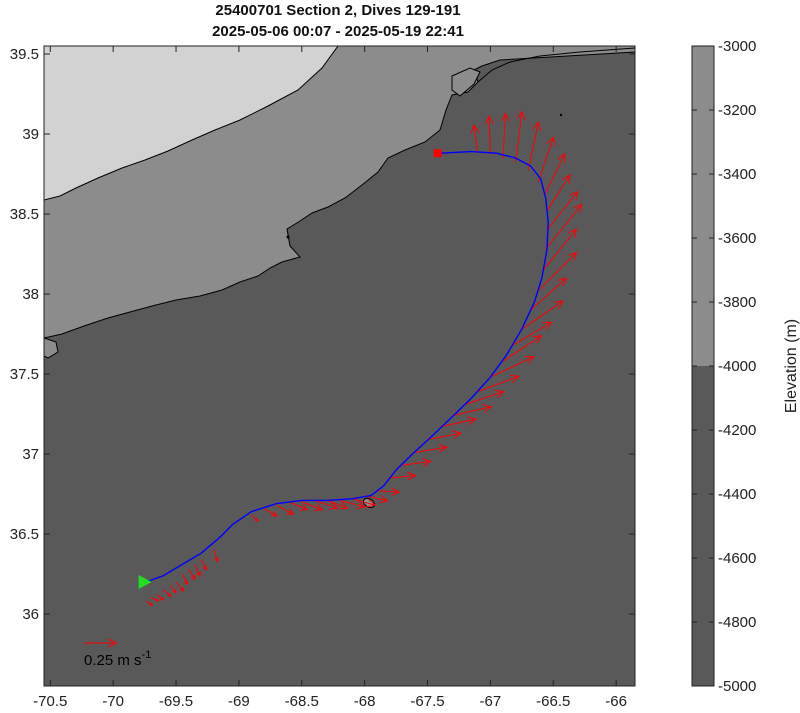 The image size is (800, 713). Describe the element at coordinates (145, 582) in the screenshot. I see `start-marker` at that location.